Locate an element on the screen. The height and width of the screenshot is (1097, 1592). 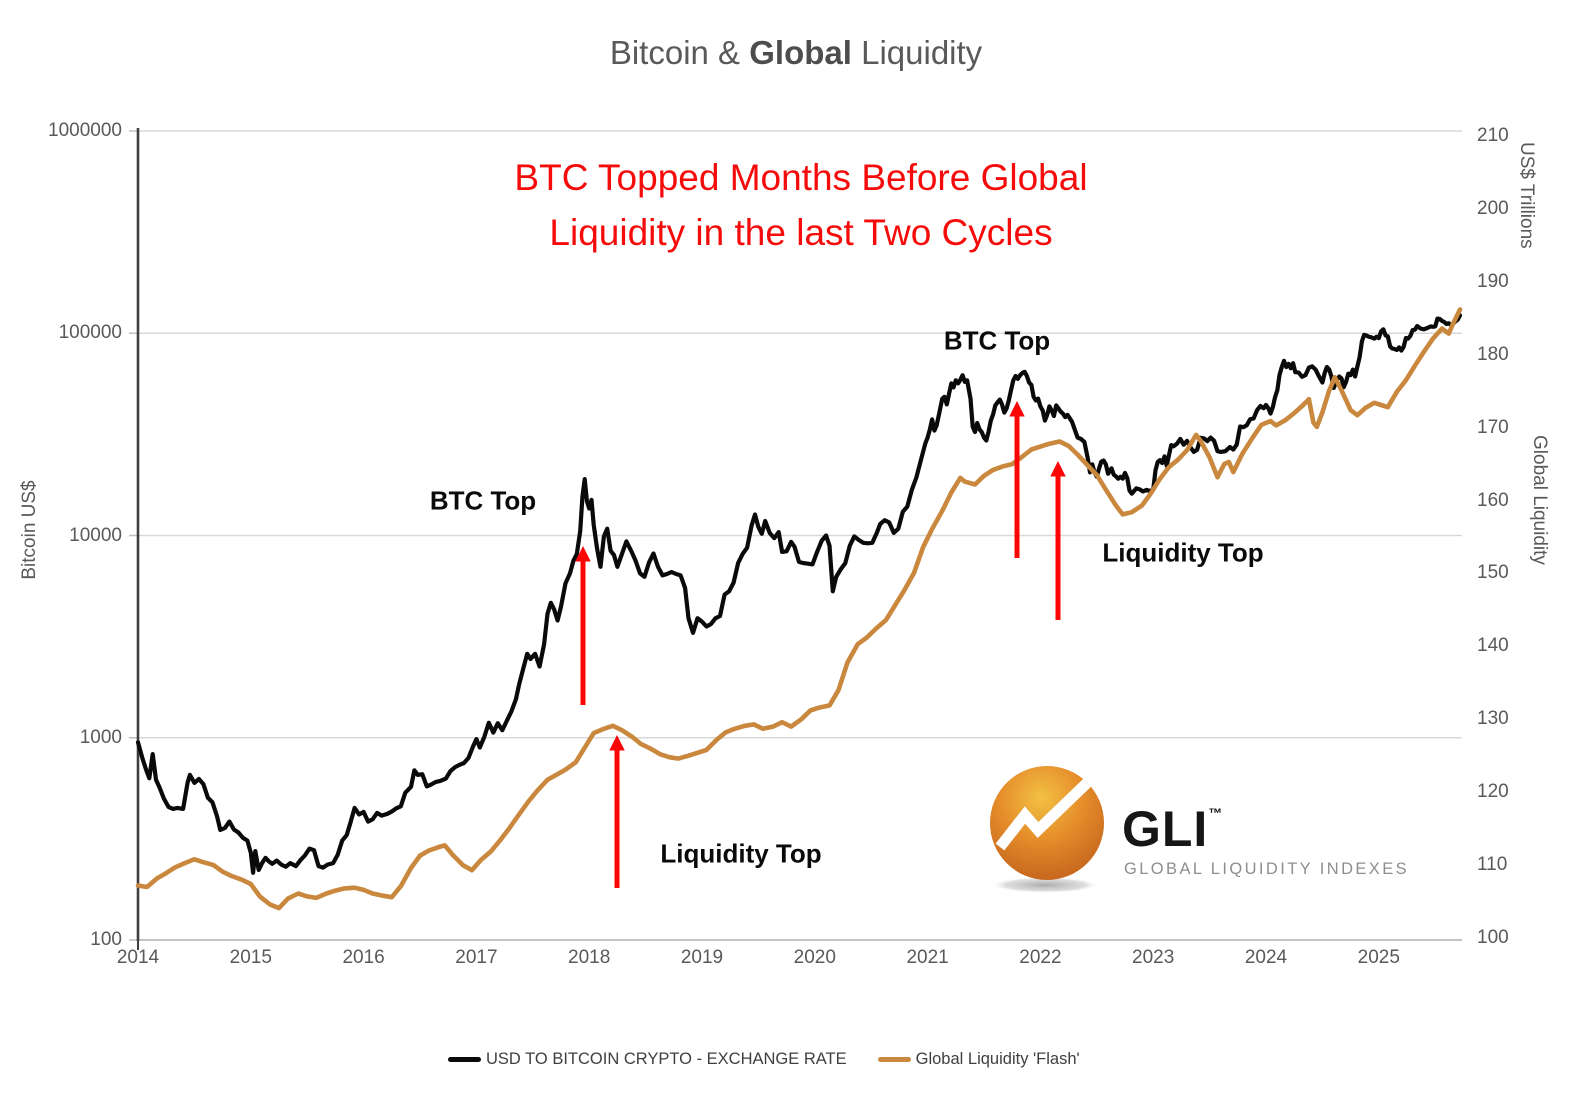
x-tick-label-2020: 2020 is located at coordinates (814, 957).